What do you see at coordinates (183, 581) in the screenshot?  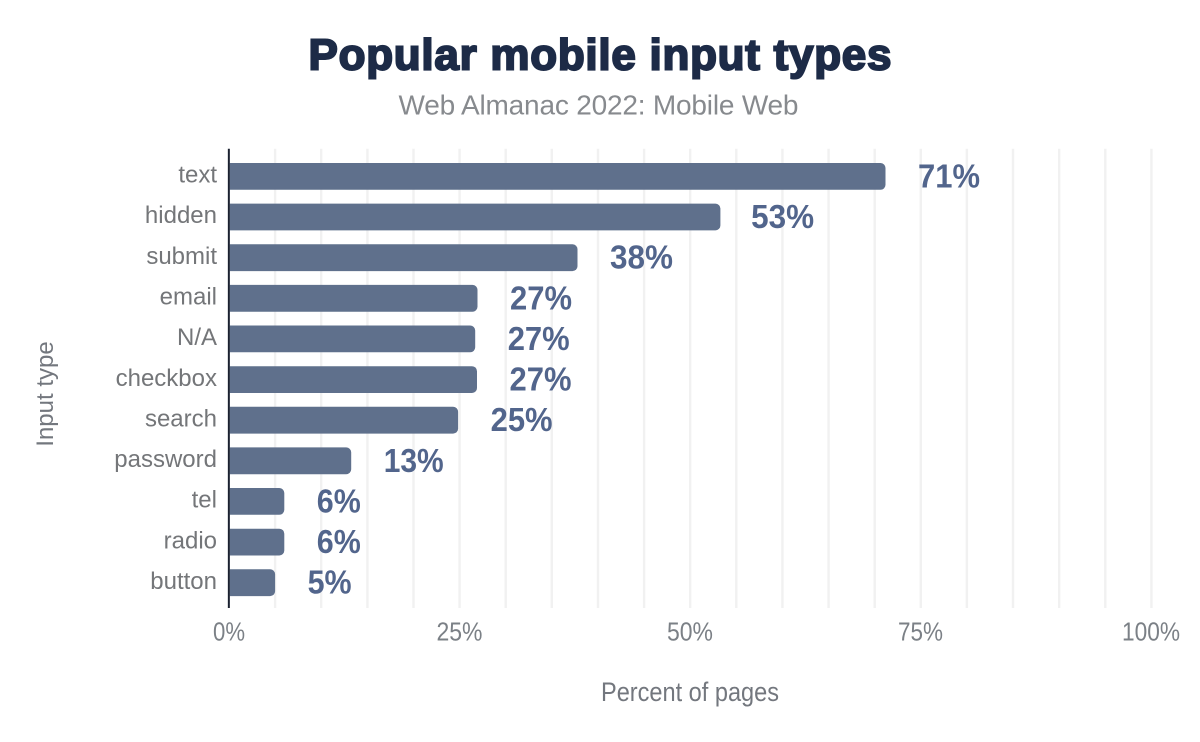 I see `svg-text: button` at bounding box center [183, 581].